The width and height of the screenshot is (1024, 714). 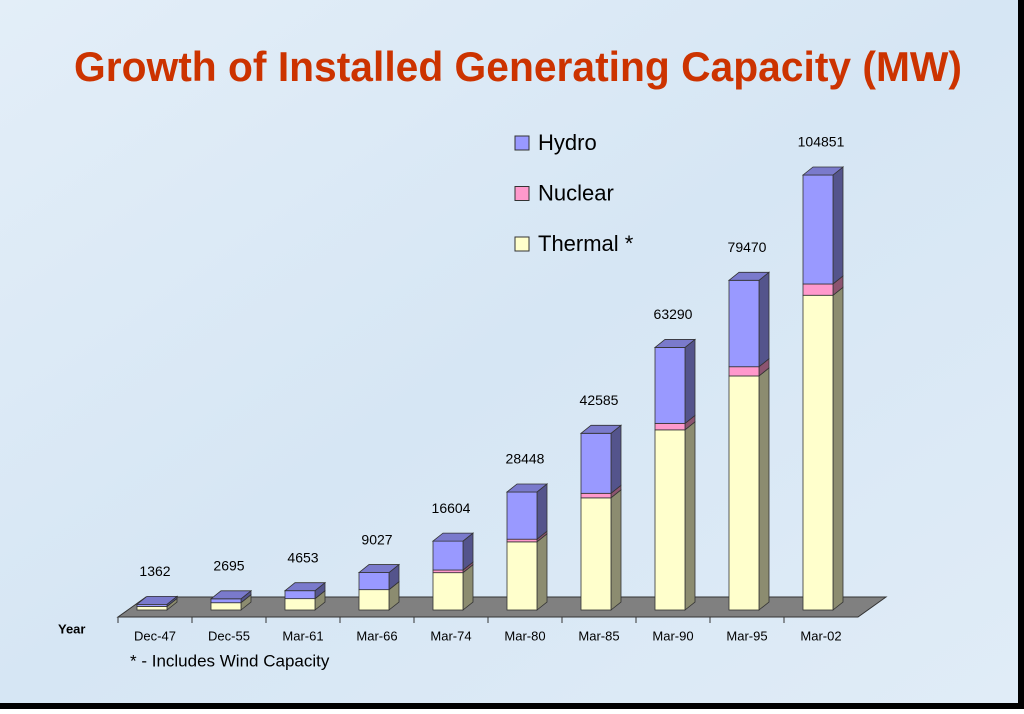 I want to click on x-tick-label: Mar-02, so click(x=820, y=635).